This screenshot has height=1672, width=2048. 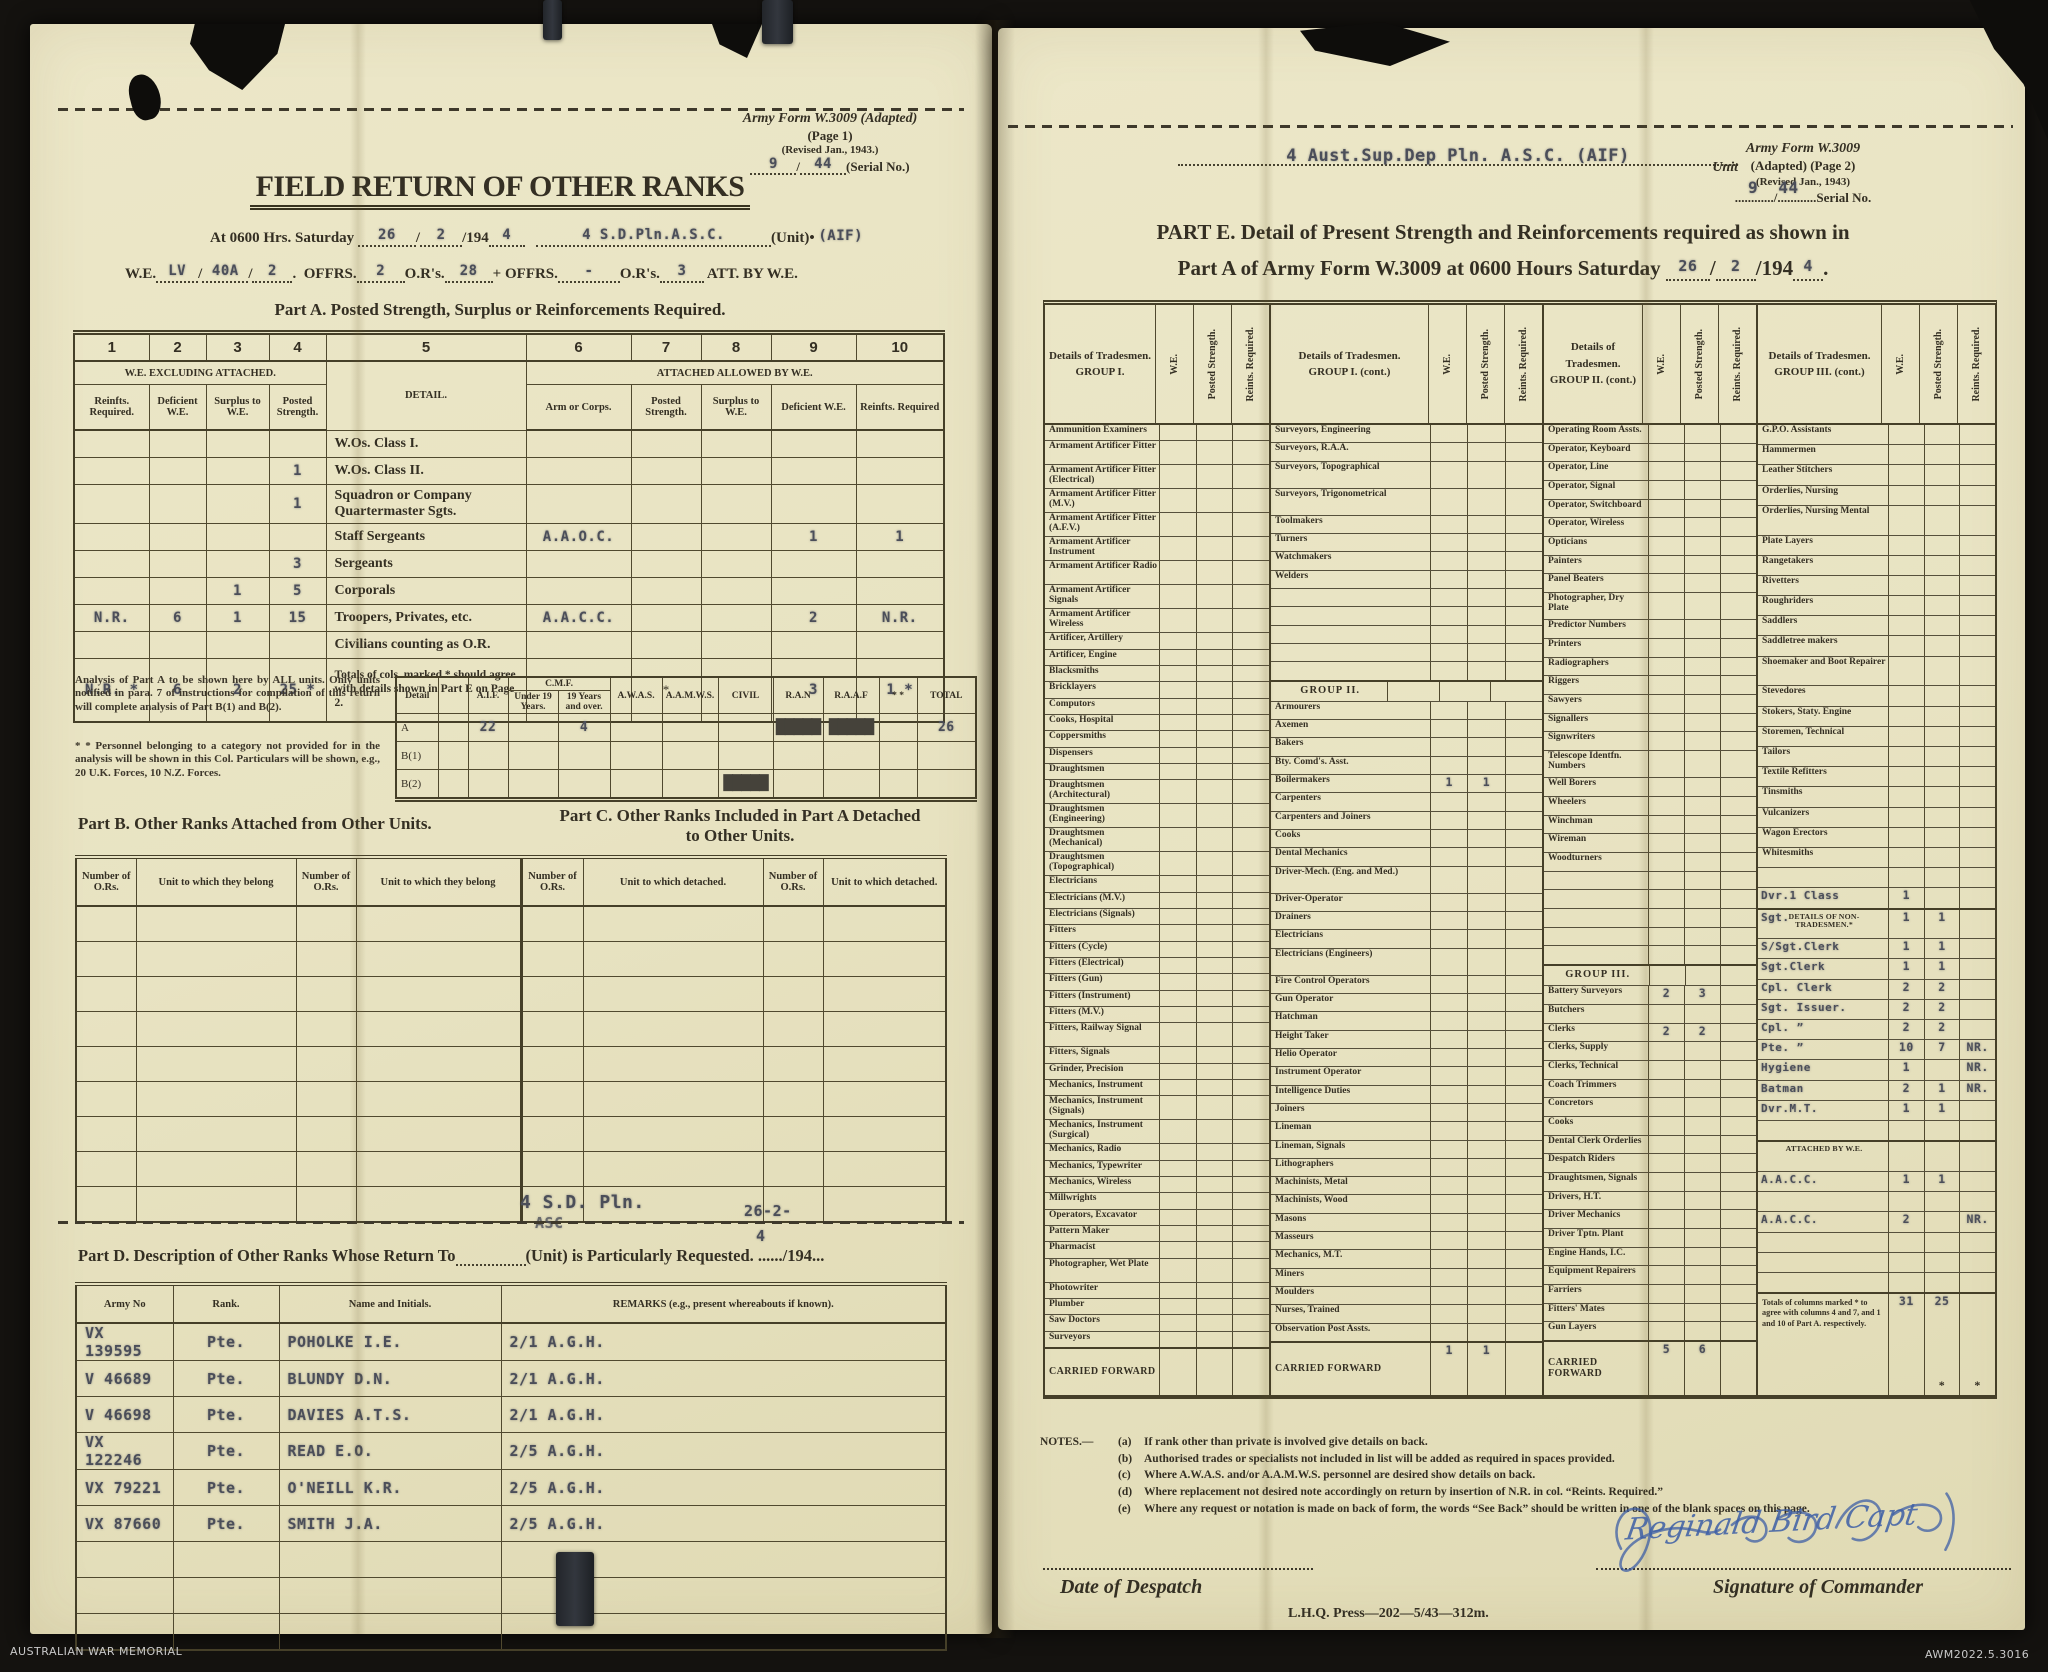 I want to click on tradesman-row: Clerks, Supply, so click(x=1650, y=1051).